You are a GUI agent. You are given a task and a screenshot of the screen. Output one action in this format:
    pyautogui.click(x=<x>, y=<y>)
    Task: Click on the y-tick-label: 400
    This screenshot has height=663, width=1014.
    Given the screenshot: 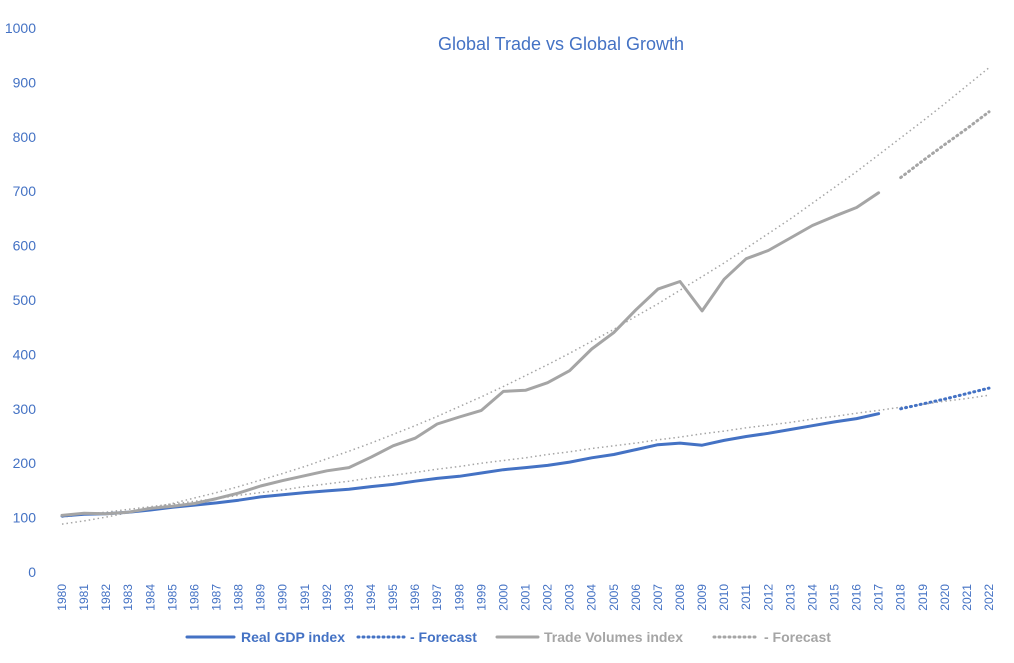 What is the action you would take?
    pyautogui.click(x=25, y=354)
    